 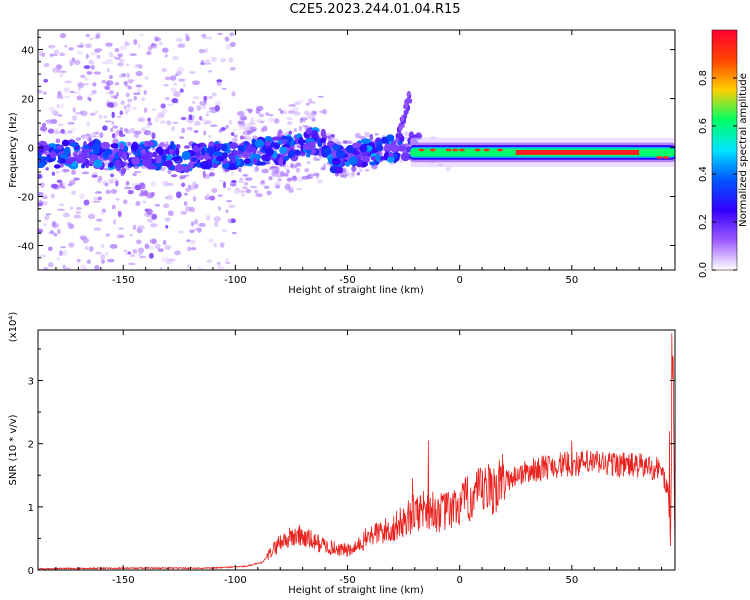 What do you see at coordinates (123, 580) in the screenshot?
I see `x-tick-label: -150` at bounding box center [123, 580].